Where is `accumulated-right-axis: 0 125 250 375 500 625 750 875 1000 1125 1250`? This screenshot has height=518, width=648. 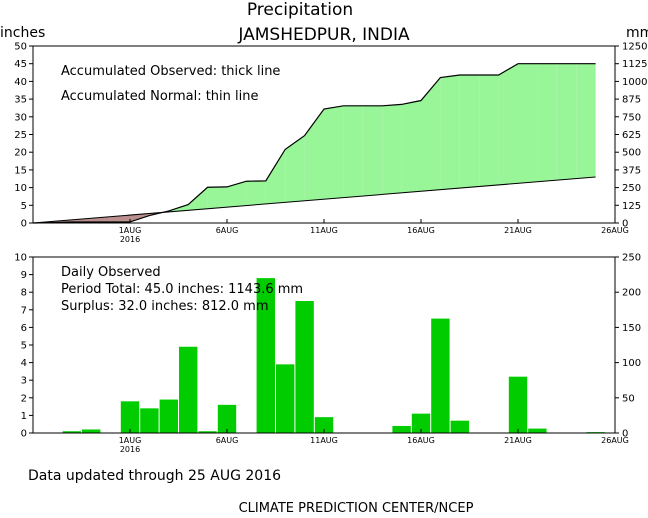
accumulated-right-axis: 0 125 250 375 500 625 750 875 1000 1125 1250 is located at coordinates (631, 136).